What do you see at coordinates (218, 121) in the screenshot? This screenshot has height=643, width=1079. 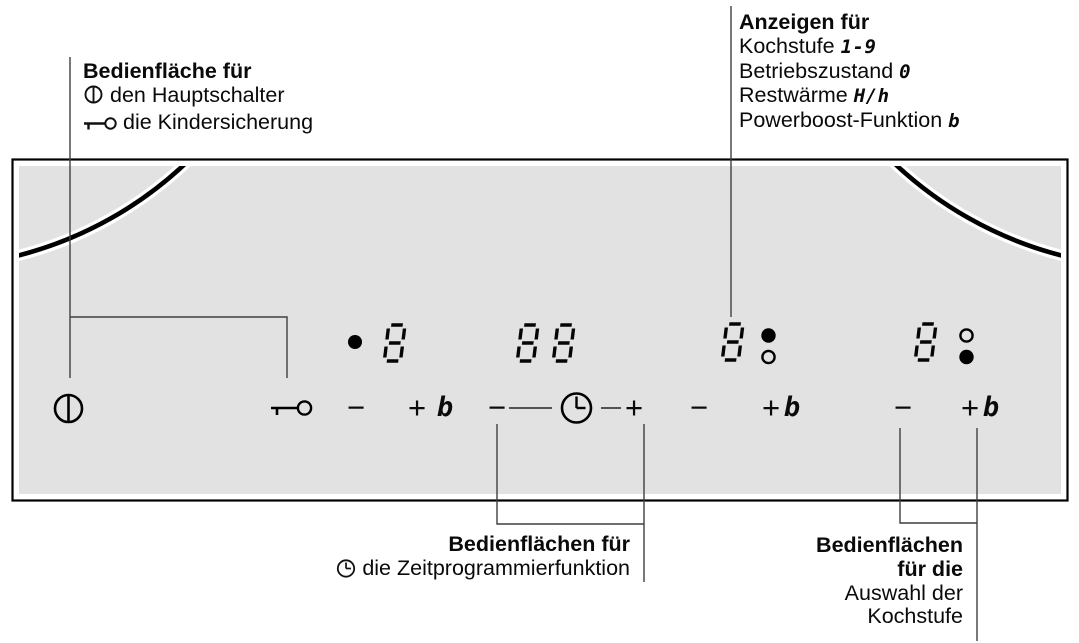 I see `label-child-lock-text: die Kindersicherung` at bounding box center [218, 121].